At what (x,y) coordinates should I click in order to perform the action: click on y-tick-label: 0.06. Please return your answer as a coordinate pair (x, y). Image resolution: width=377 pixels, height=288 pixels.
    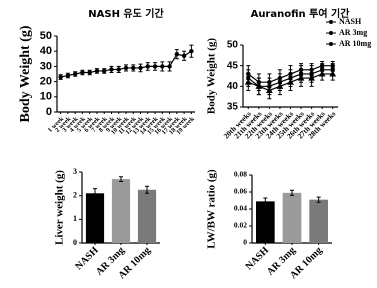
    Looking at the image, I should click on (240, 191).